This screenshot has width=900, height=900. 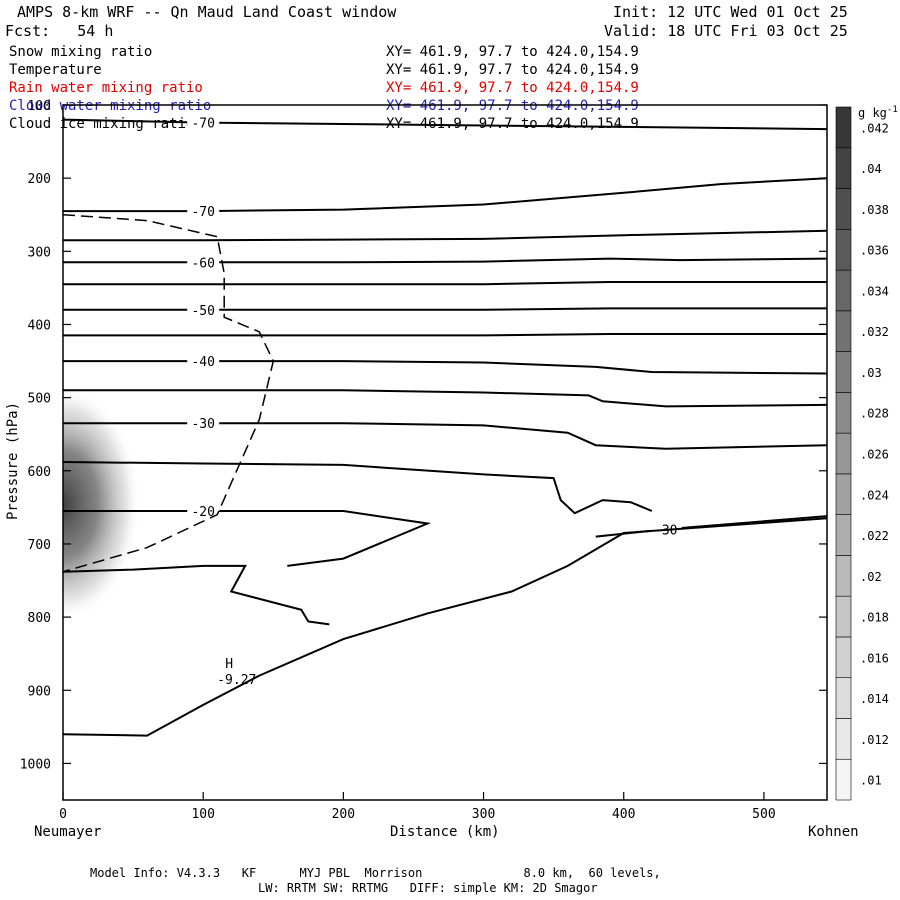 What do you see at coordinates (39, 545) in the screenshot?
I see `y-tick-label: 700` at bounding box center [39, 545].